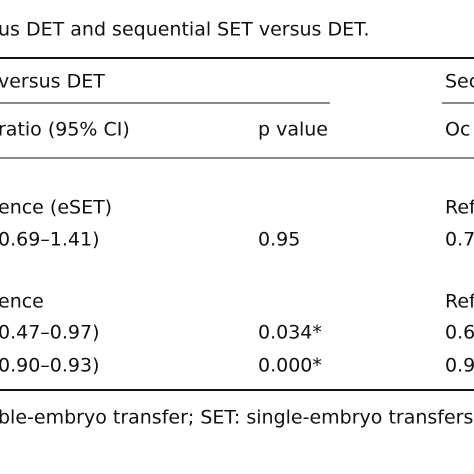 The height and width of the screenshot is (474, 474). I want to click on cell-label: ence, so click(22, 302).